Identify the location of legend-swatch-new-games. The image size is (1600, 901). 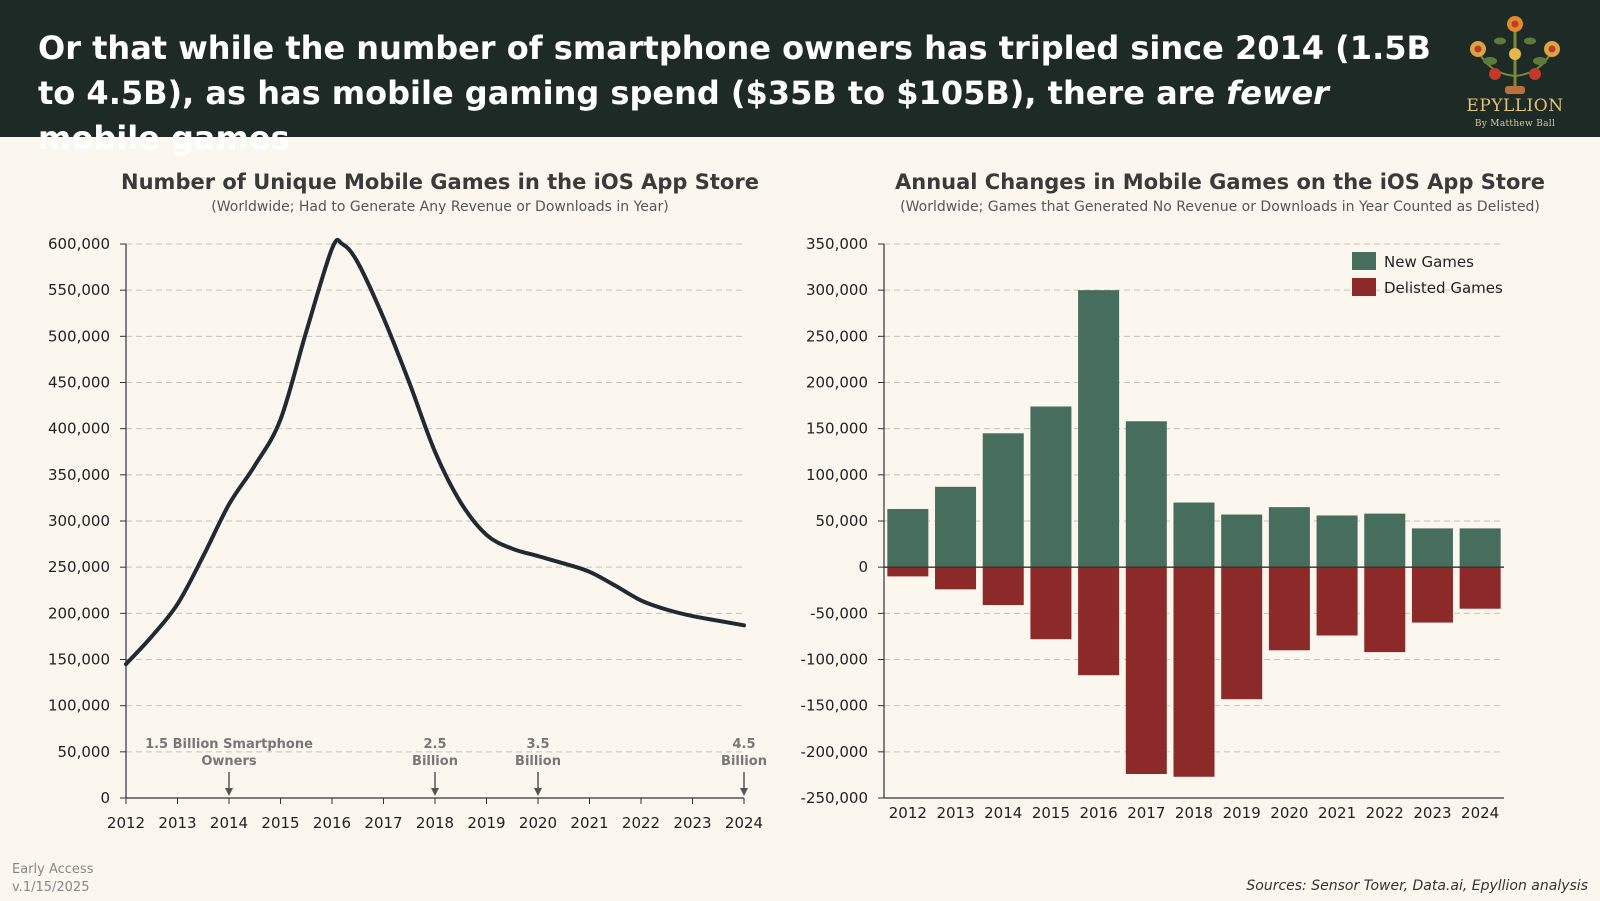
(1364, 261).